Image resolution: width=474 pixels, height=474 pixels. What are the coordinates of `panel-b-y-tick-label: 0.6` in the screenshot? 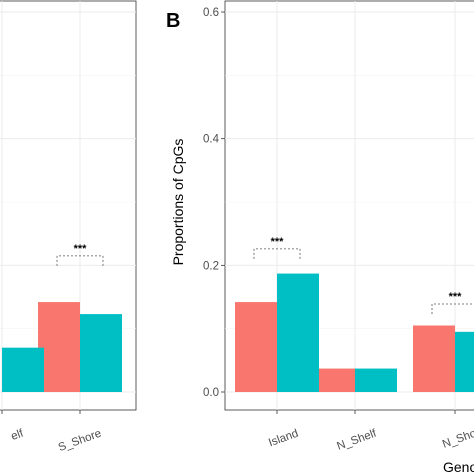 It's located at (211, 13).